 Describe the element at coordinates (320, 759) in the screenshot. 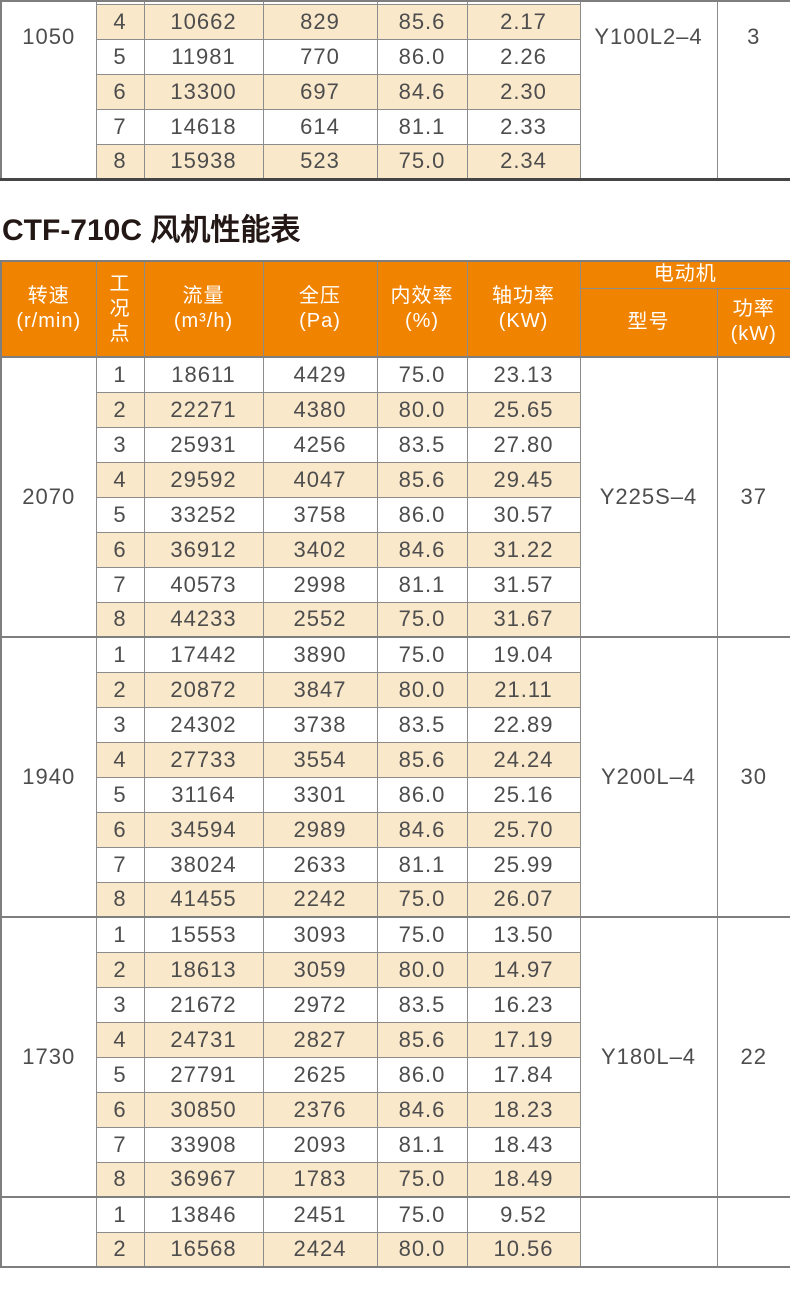

I see `pressure-cell: 3554` at that location.